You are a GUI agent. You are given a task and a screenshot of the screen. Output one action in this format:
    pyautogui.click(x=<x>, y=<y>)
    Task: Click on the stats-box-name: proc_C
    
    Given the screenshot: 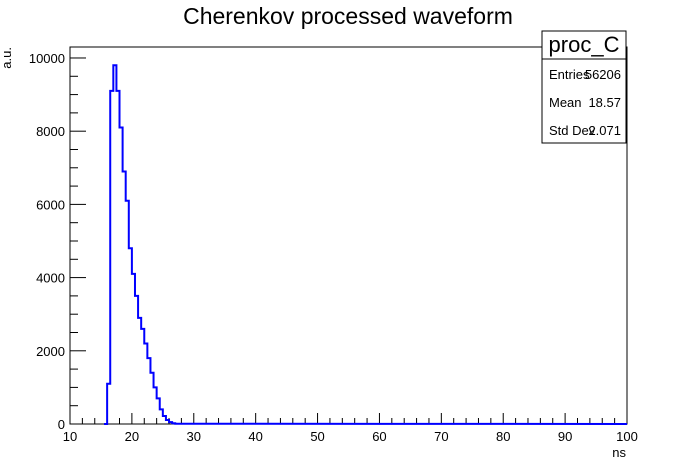 What is the action you would take?
    pyautogui.click(x=584, y=44)
    